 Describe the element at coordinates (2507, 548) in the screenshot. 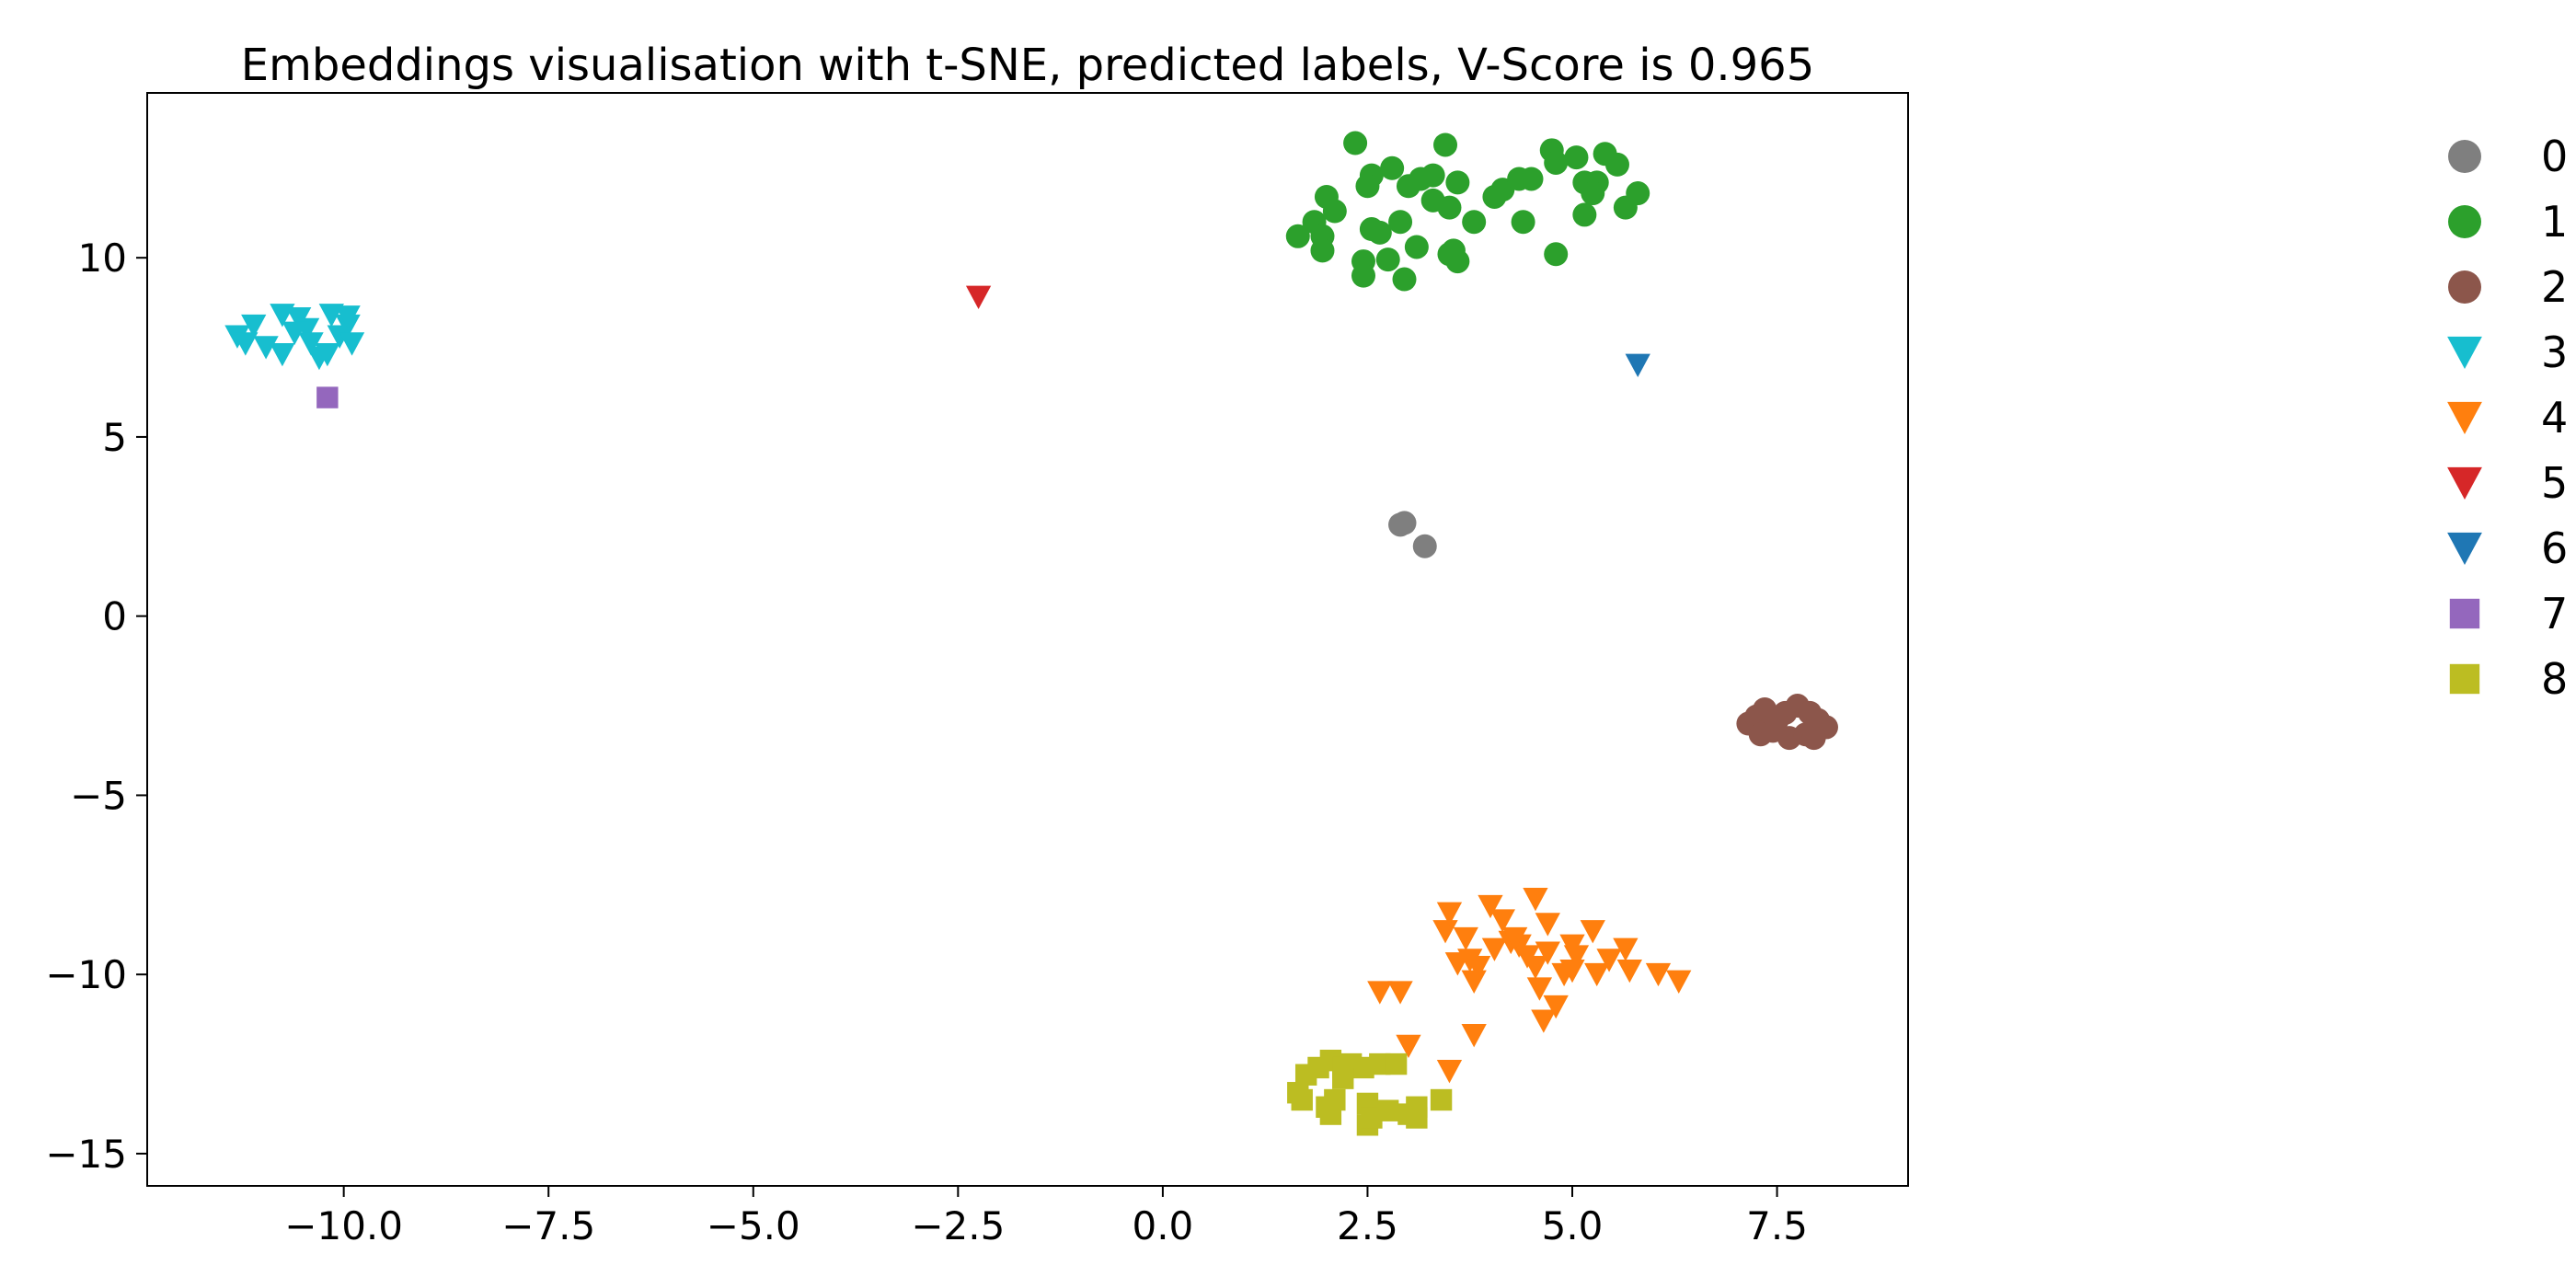

I see `legend-item-6: 6` at that location.